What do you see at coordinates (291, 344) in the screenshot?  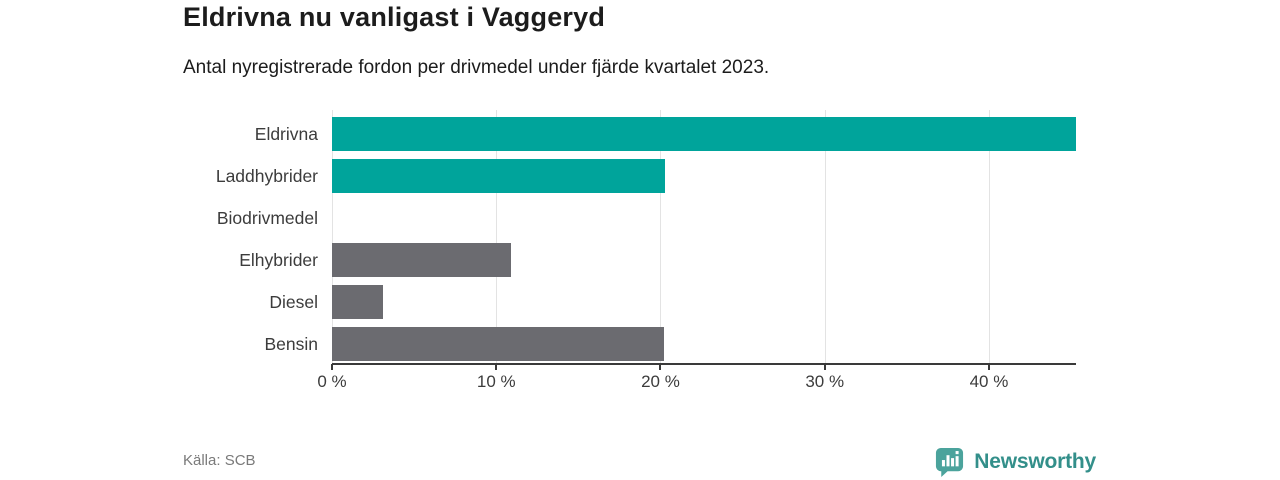 I see `category-label: Bensin` at bounding box center [291, 344].